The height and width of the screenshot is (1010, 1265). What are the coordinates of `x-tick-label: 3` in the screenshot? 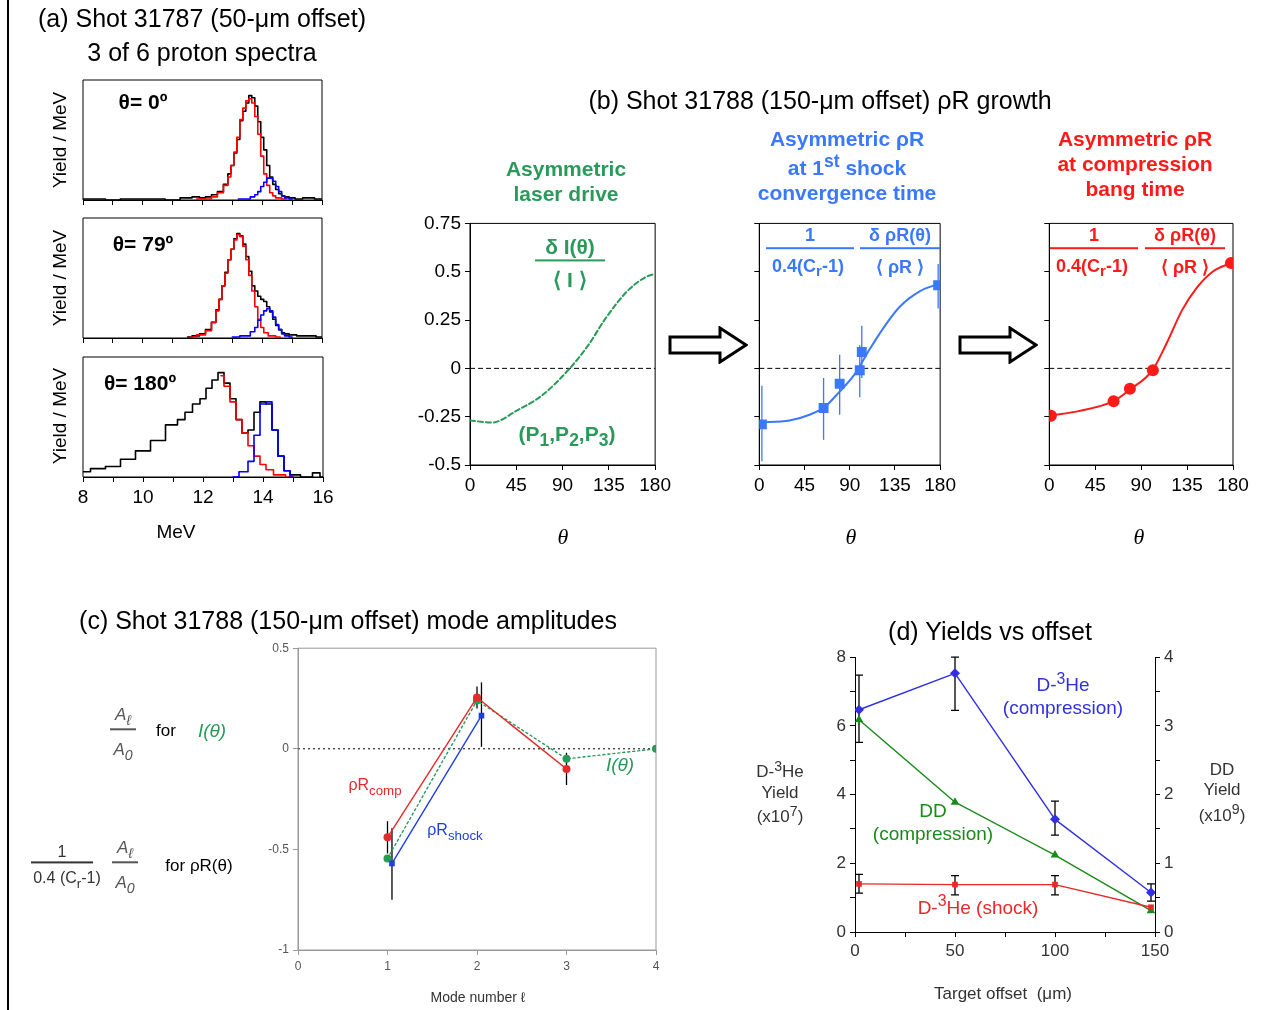 It's located at (567, 965).